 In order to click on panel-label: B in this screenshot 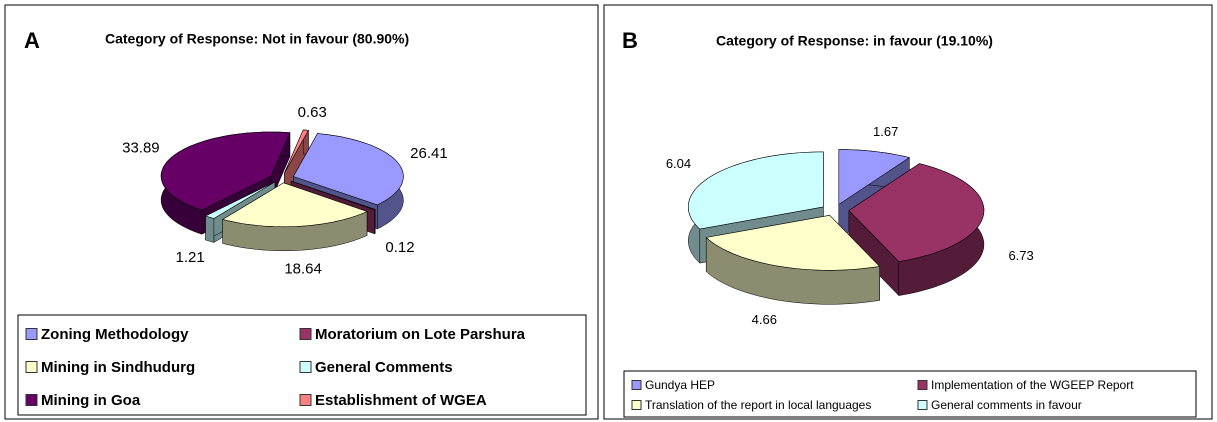, I will do `click(630, 40)`.